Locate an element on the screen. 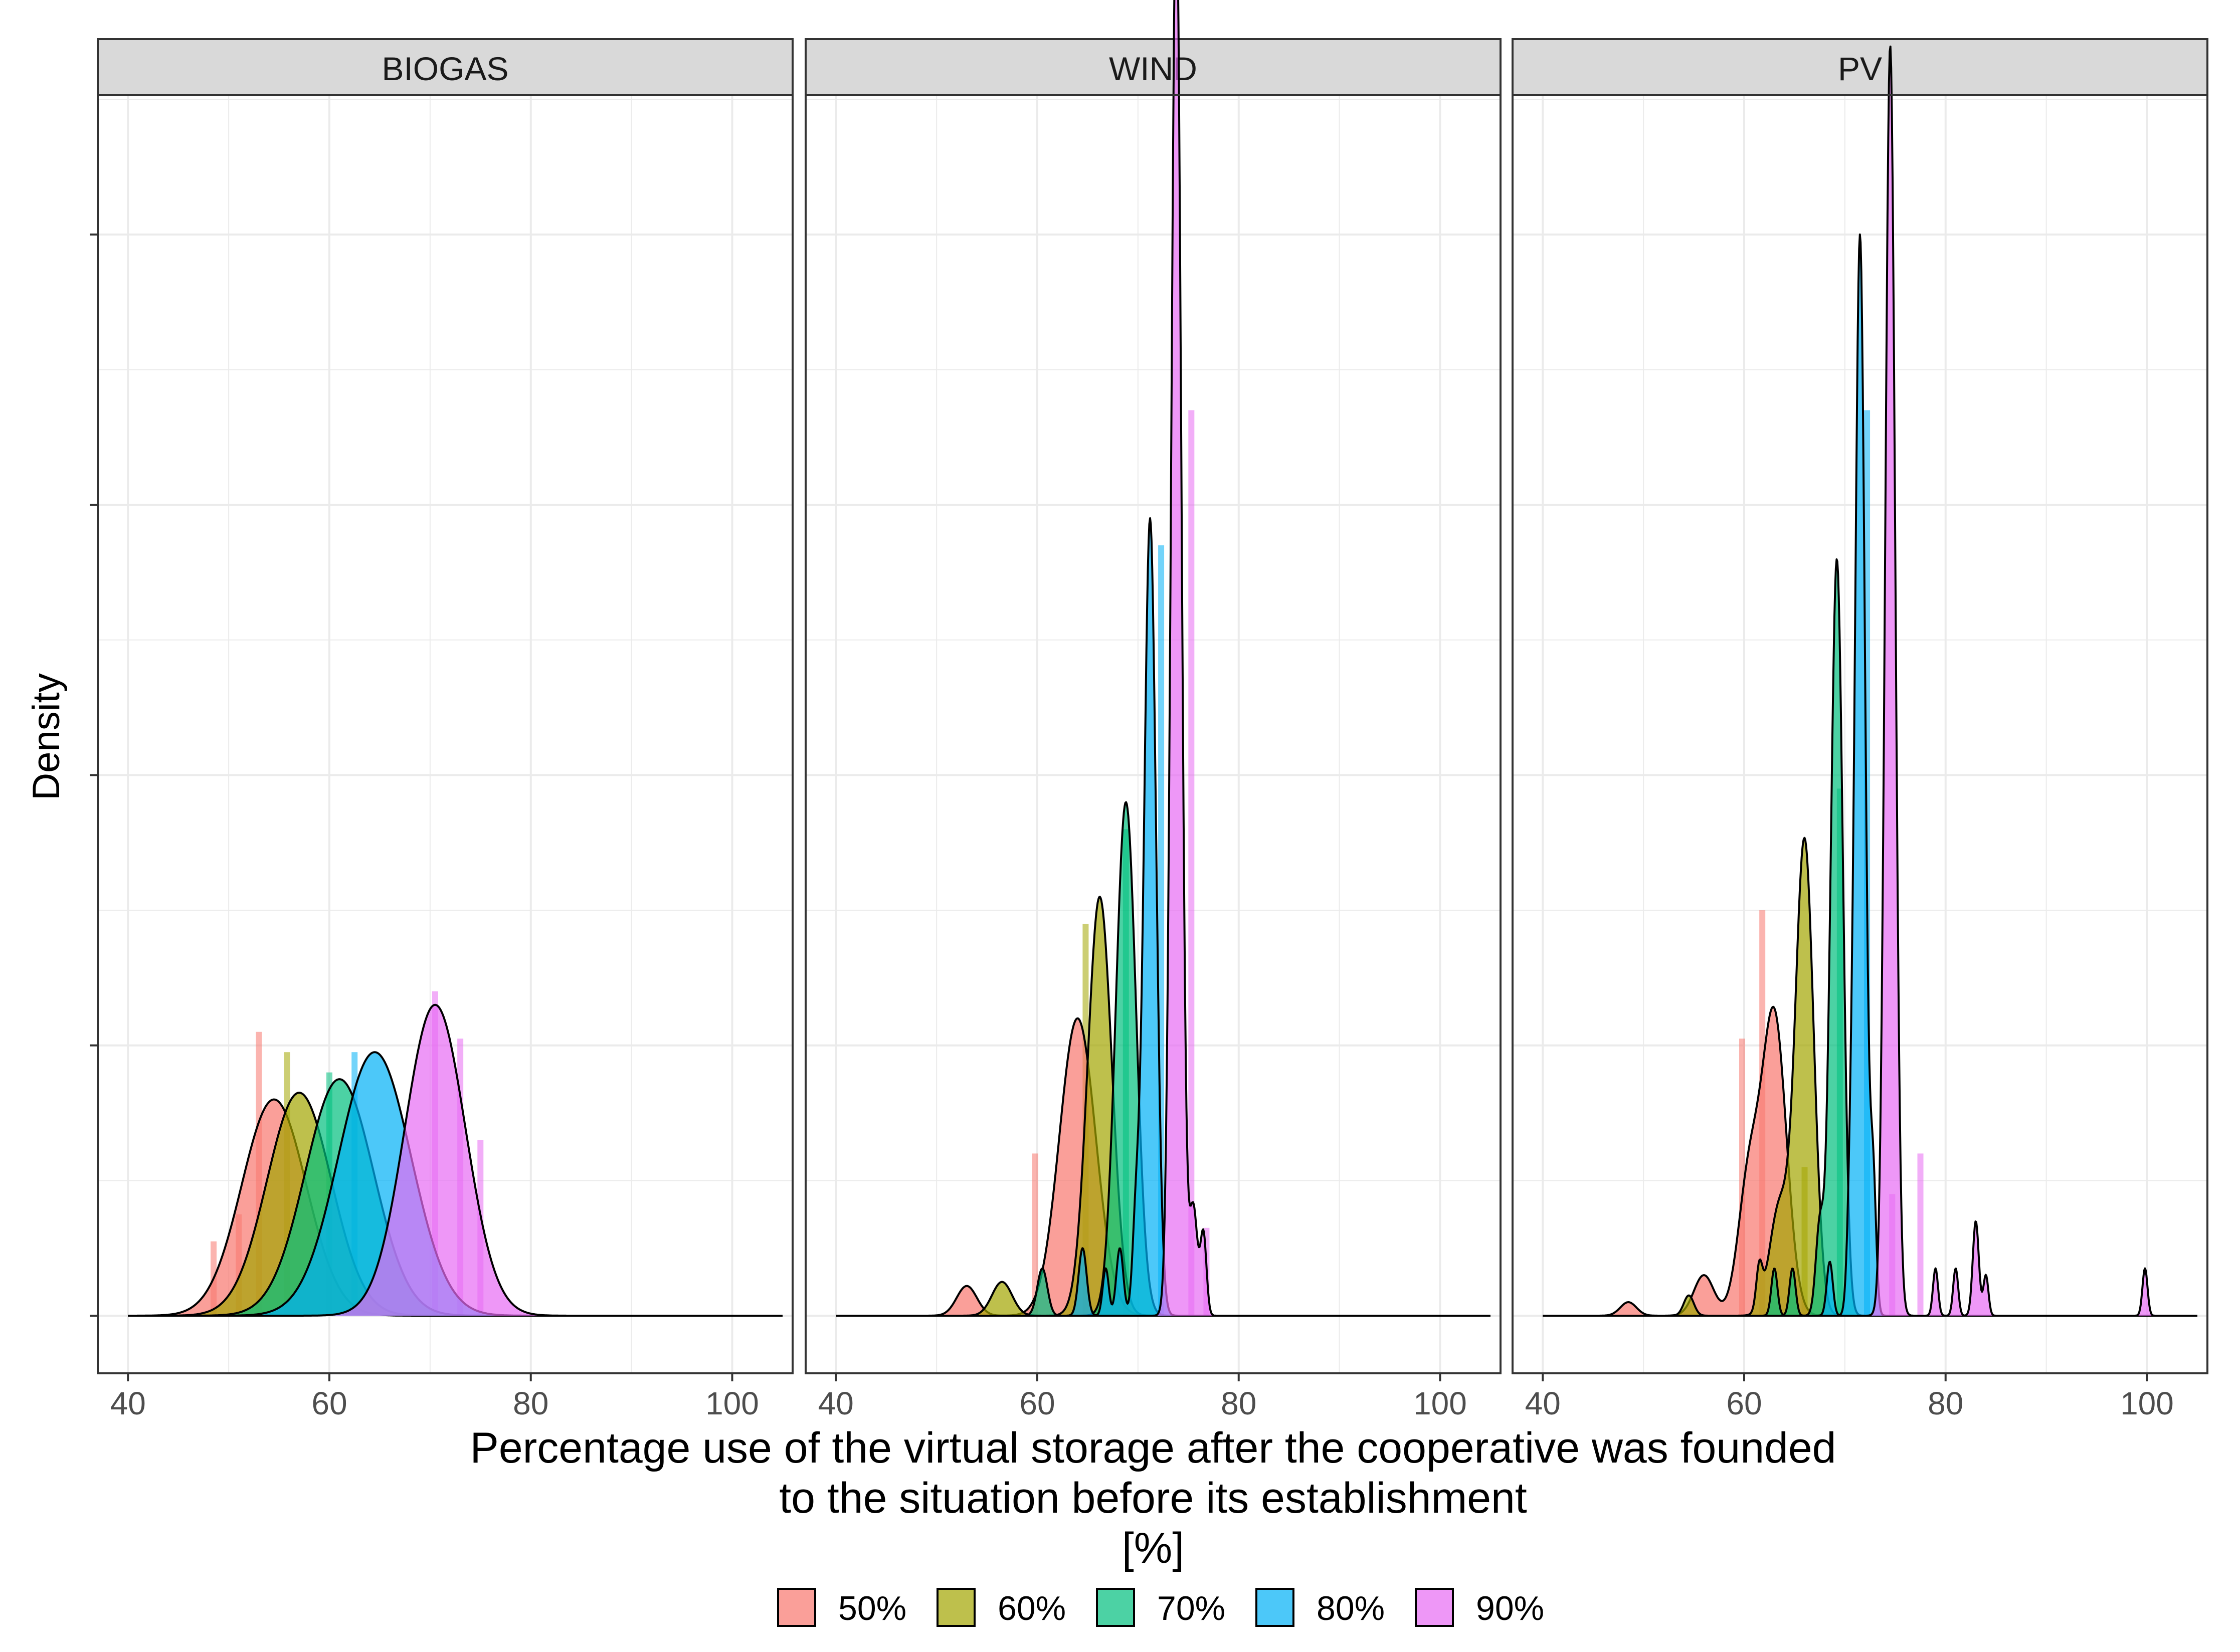 Image resolution: width=2240 pixels, height=1652 pixels. x-tick-label-wind-80: 80 is located at coordinates (1239, 1403).